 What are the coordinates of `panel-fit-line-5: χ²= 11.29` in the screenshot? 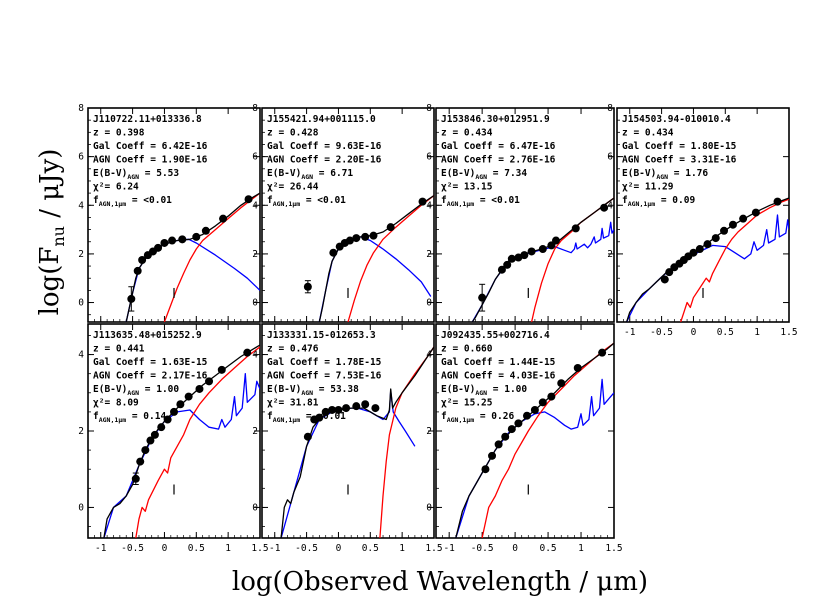 It's located at (648, 187).